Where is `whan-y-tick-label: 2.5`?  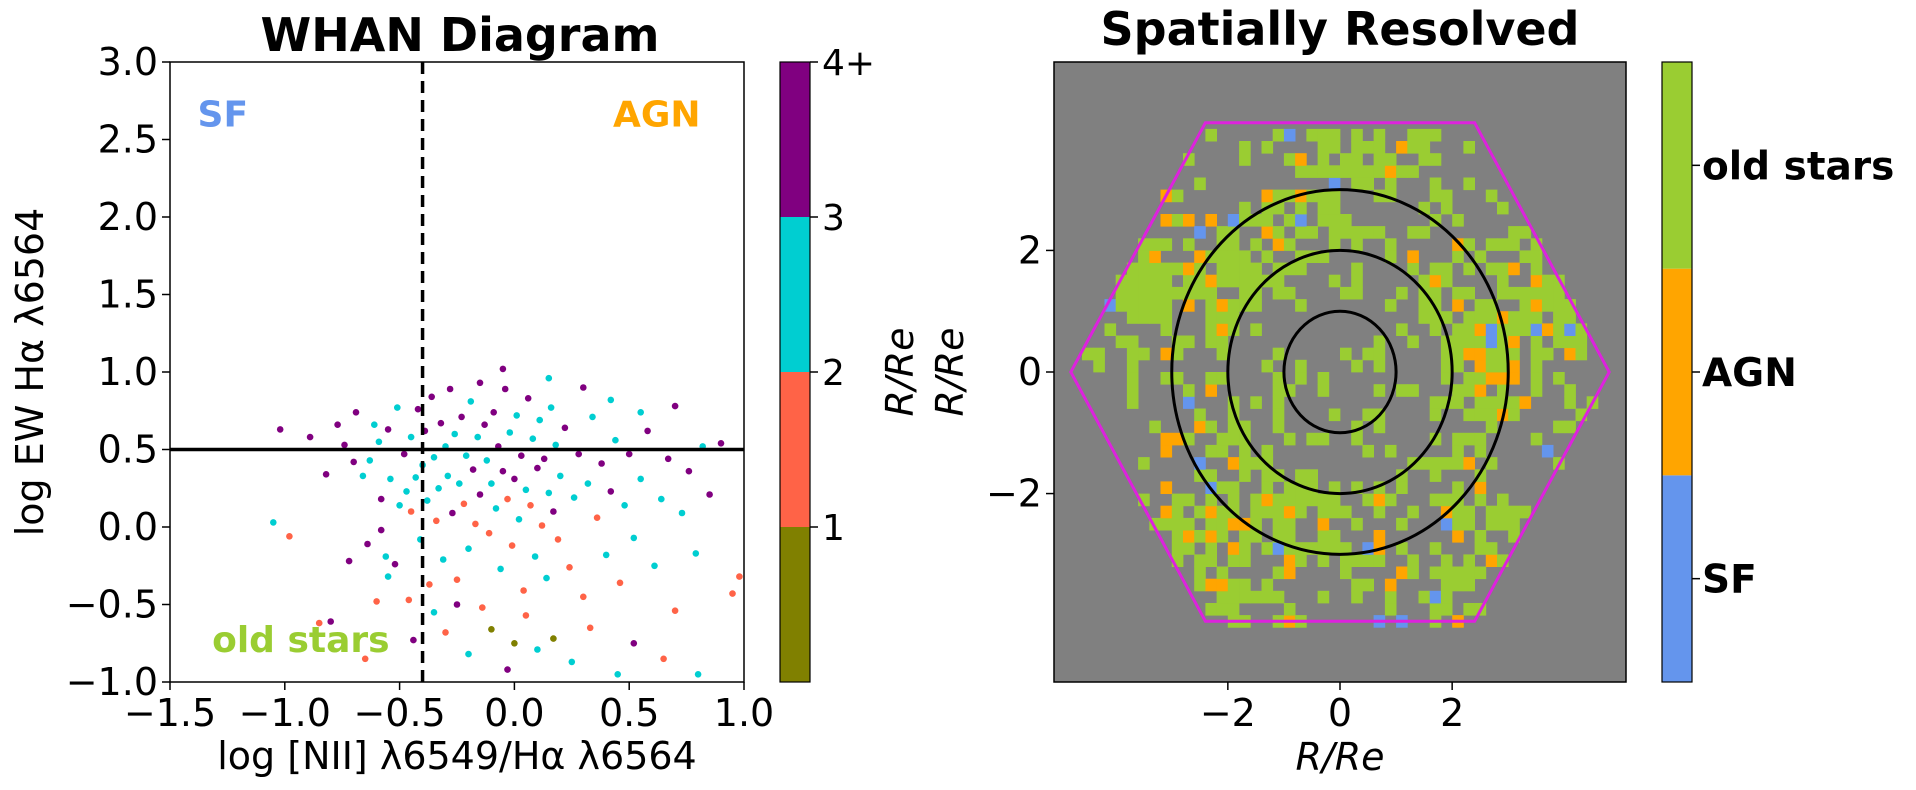 whan-y-tick-label: 2.5 is located at coordinates (128, 140).